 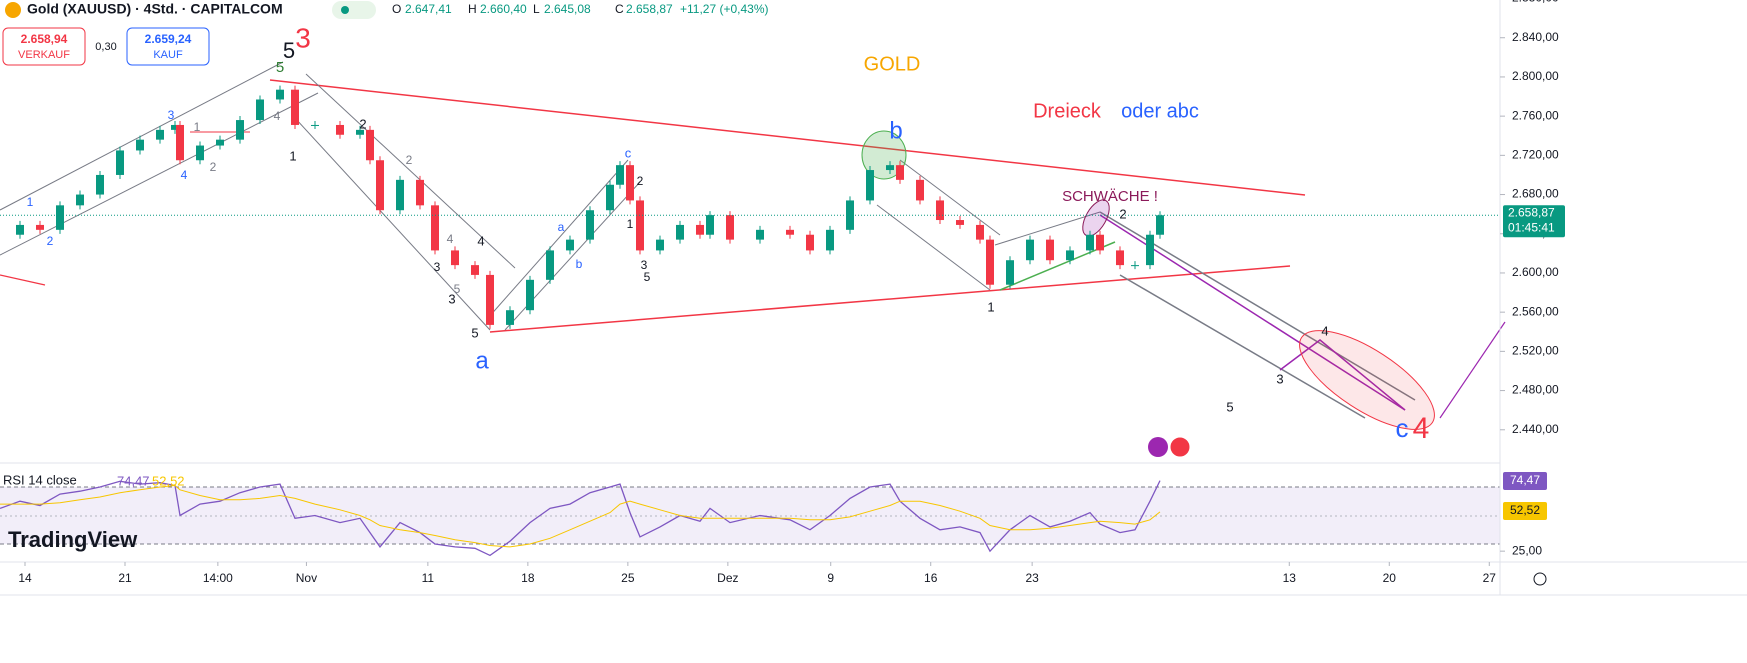 What do you see at coordinates (133, 480) in the screenshot?
I see `rsi-value: 74,47` at bounding box center [133, 480].